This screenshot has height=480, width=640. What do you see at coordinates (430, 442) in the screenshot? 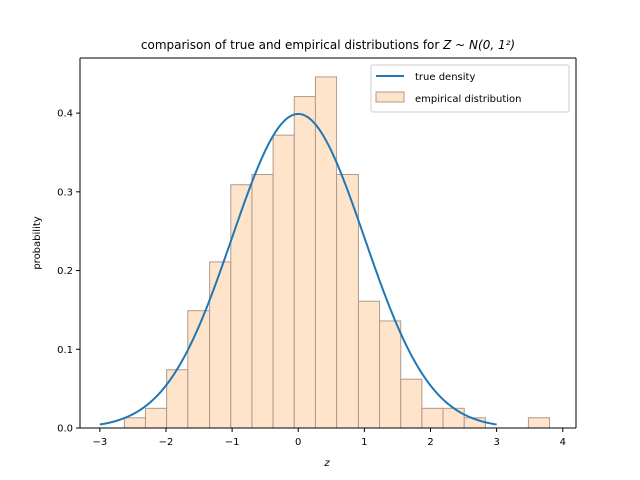
I see `x-tick-label-5: 2` at bounding box center [430, 442].